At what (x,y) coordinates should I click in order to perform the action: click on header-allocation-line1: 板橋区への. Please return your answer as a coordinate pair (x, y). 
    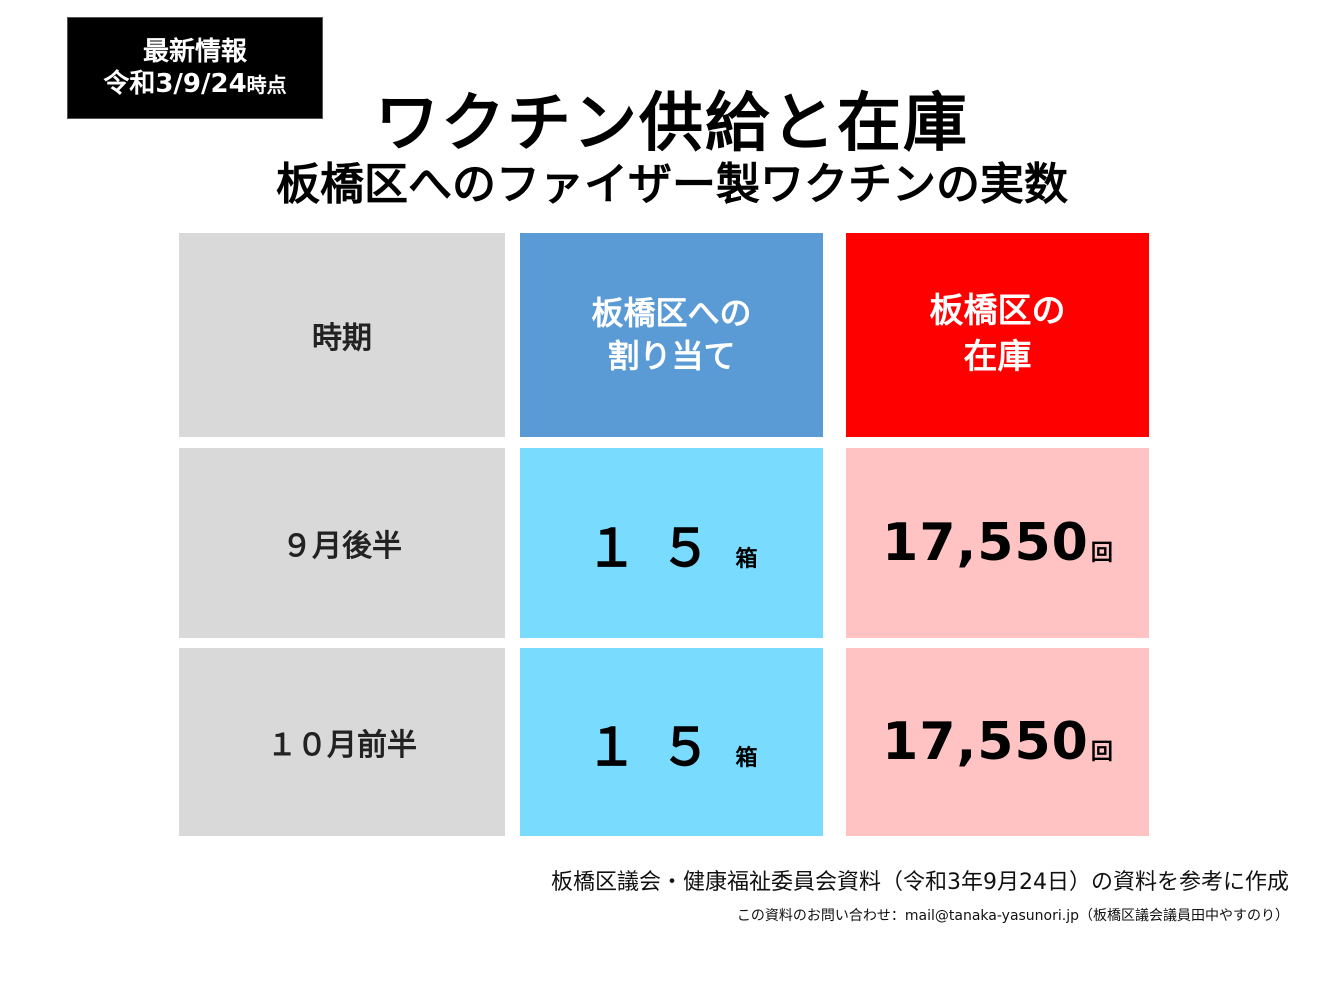
    Looking at the image, I should click on (671, 312).